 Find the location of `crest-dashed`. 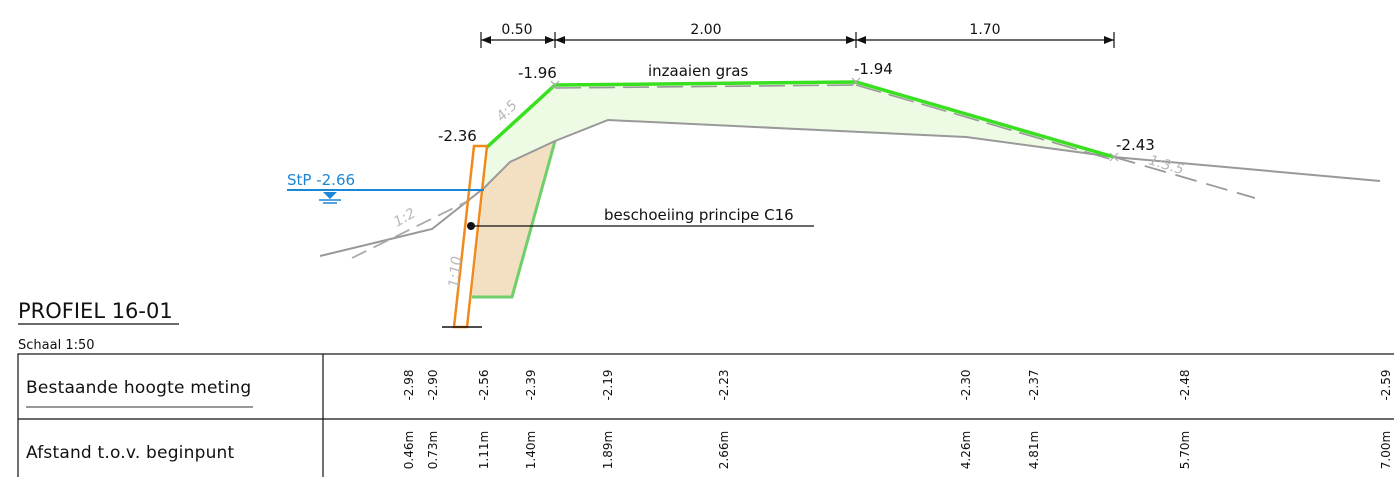

crest-dashed is located at coordinates (705, 86).